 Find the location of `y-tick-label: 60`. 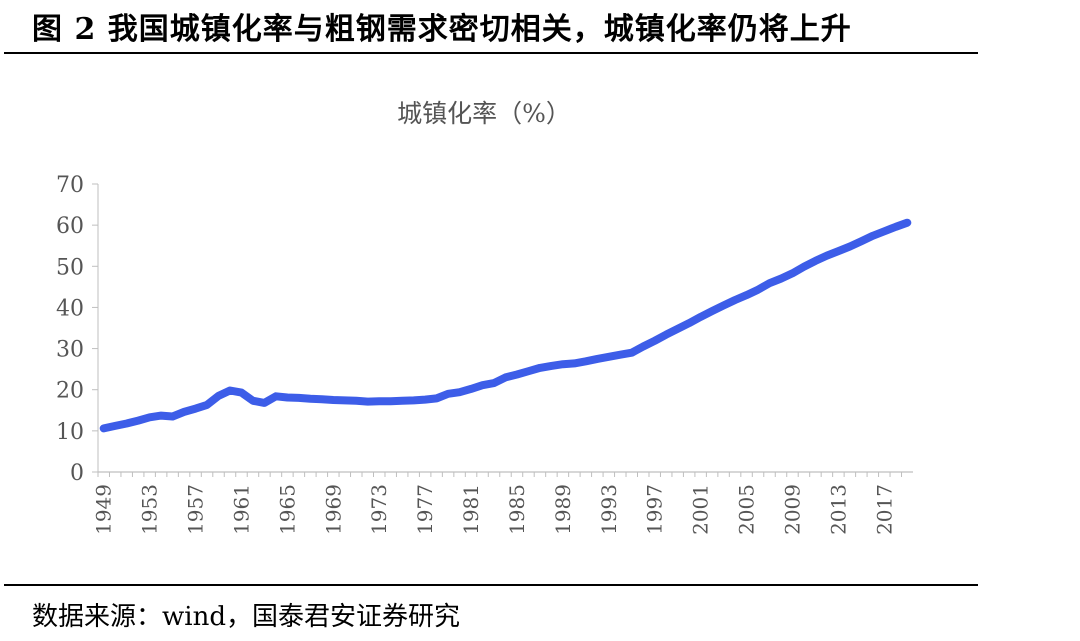

y-tick-label: 60 is located at coordinates (70, 226).